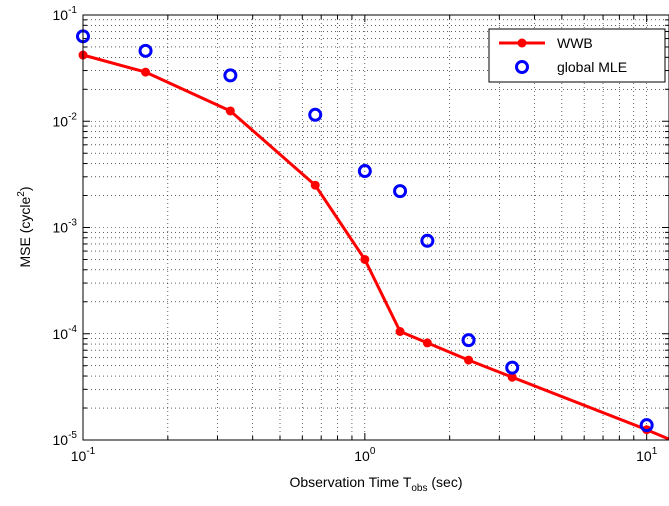 This screenshot has width=669, height=506. Describe the element at coordinates (522, 43) in the screenshot. I see `legend-wwb-marker` at that location.